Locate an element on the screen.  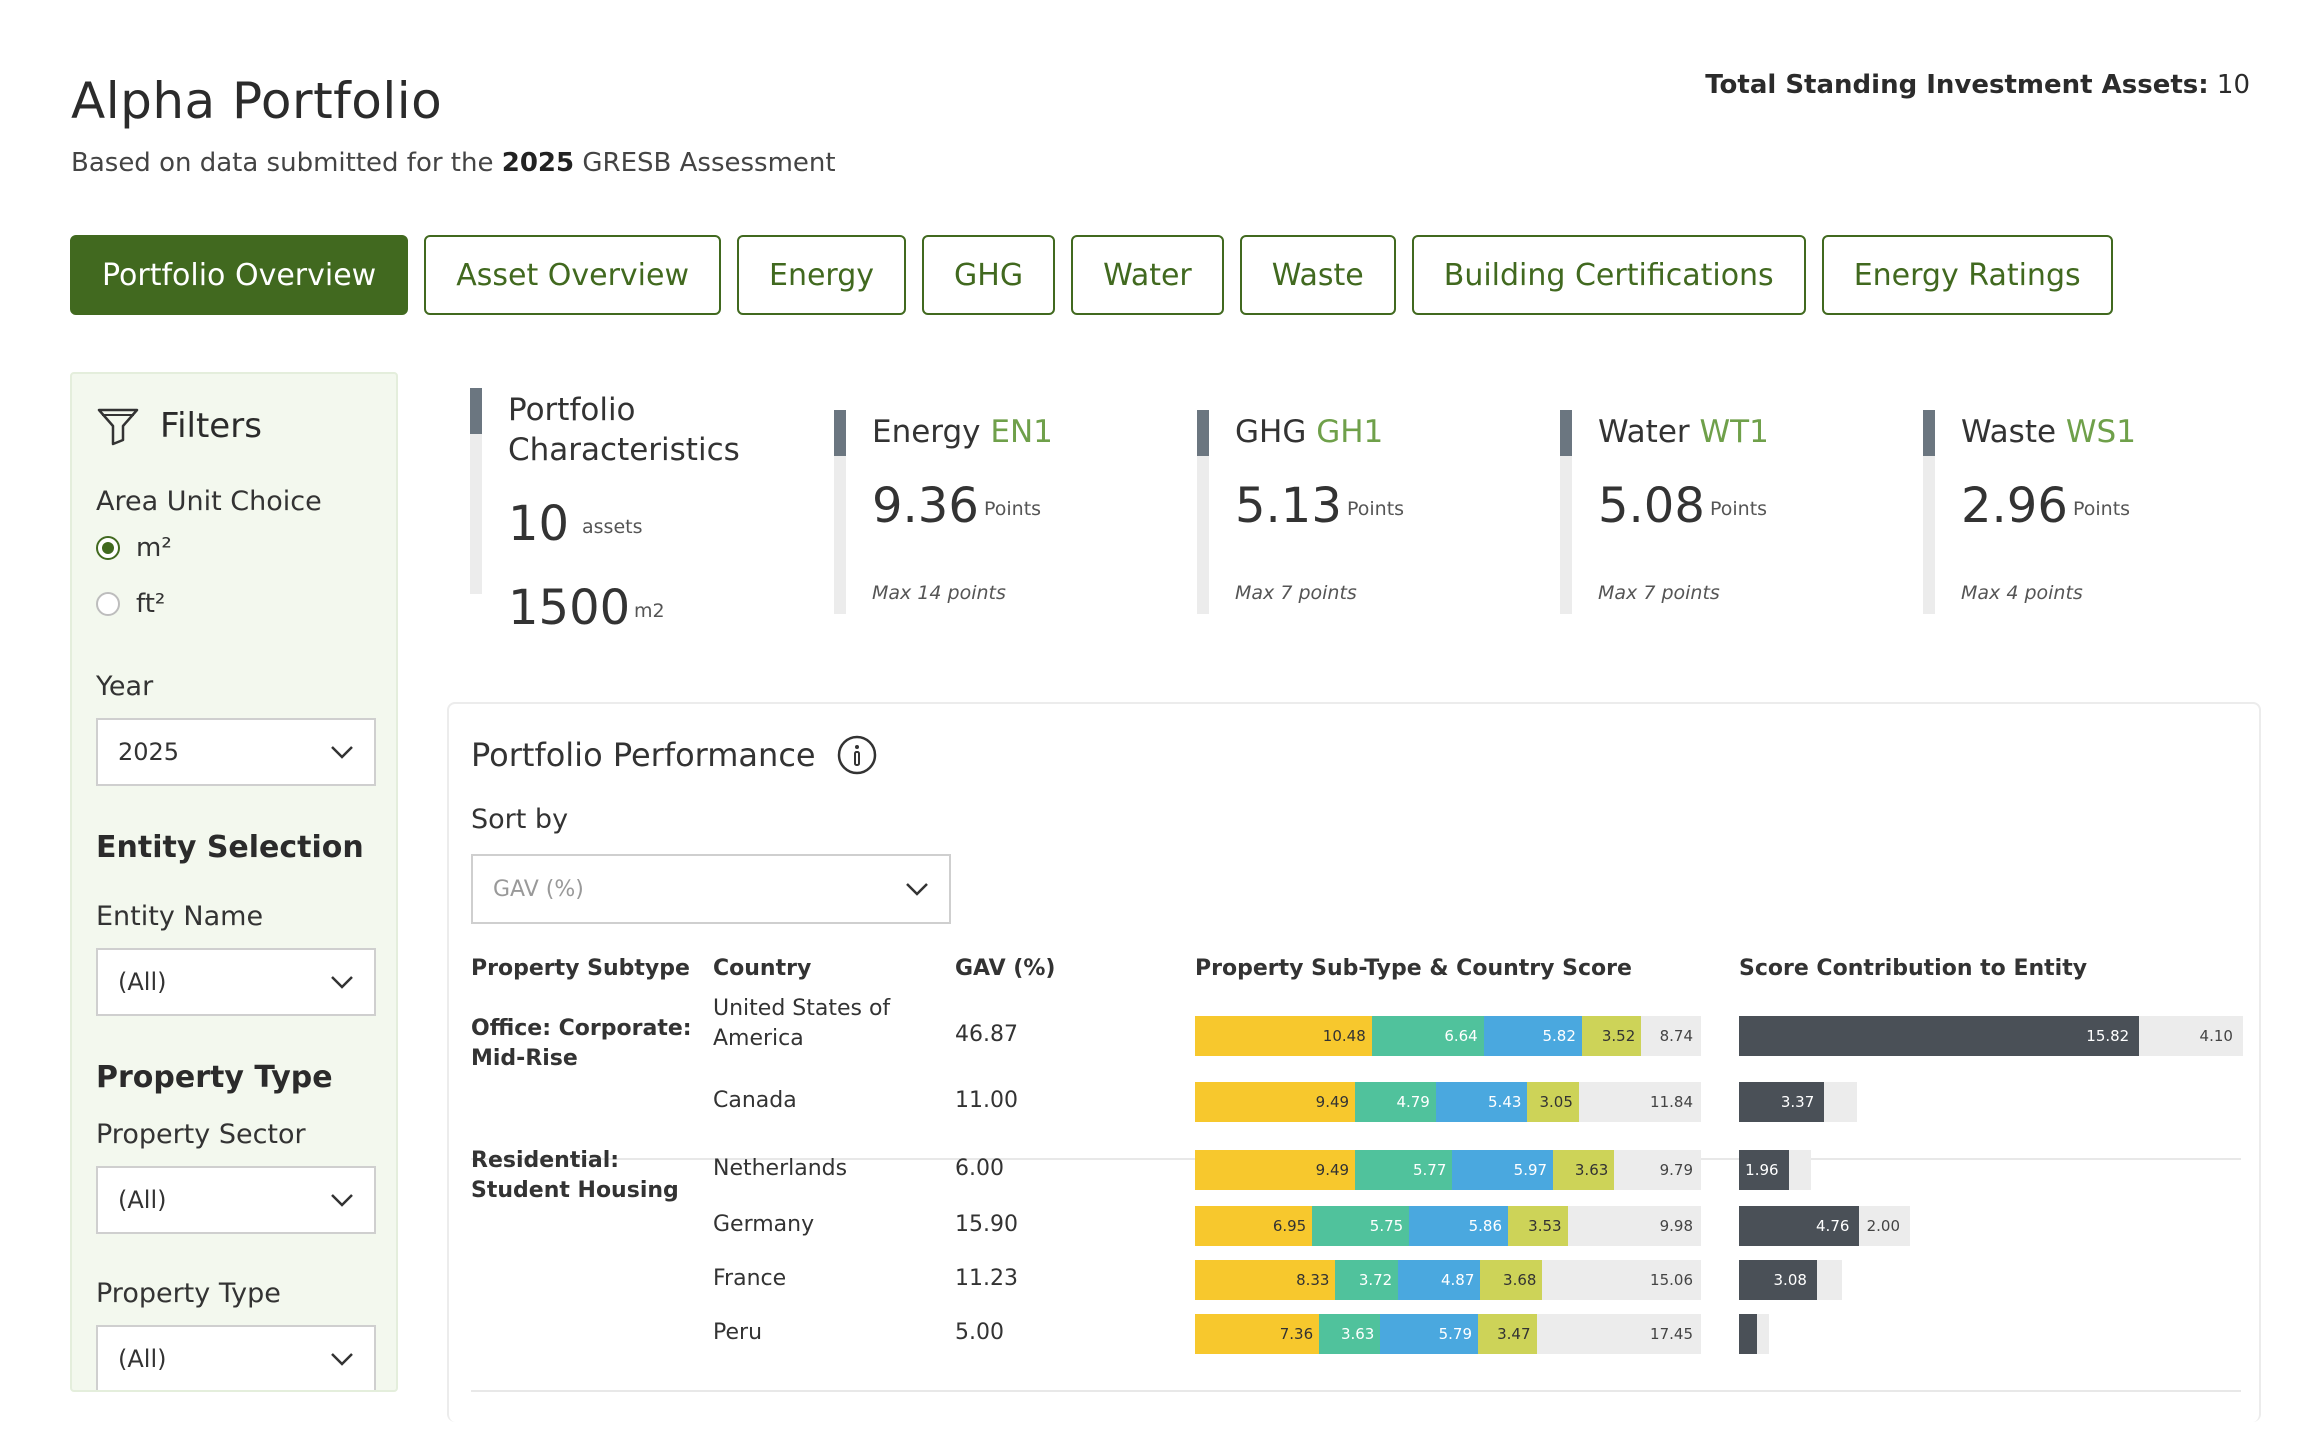
tab-asset-overview: Asset Overview is located at coordinates (572, 275).